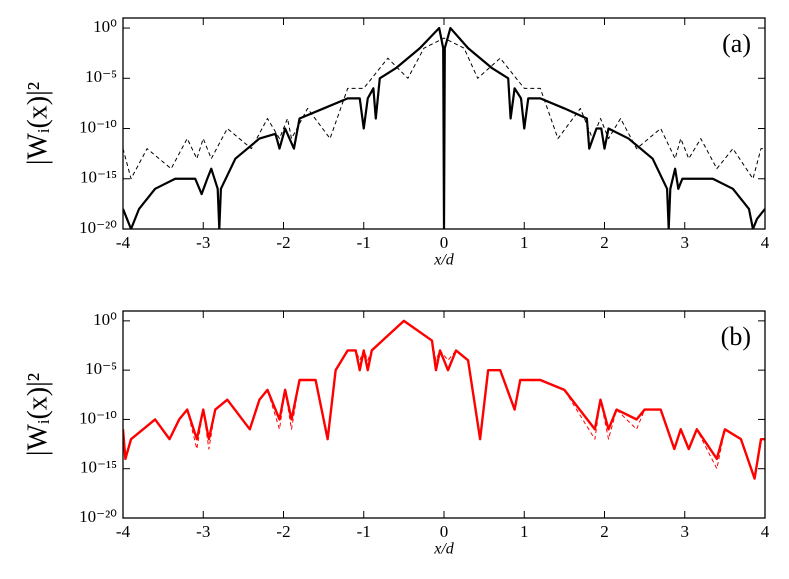  I want to click on panel-annotation: (b), so click(736, 336).